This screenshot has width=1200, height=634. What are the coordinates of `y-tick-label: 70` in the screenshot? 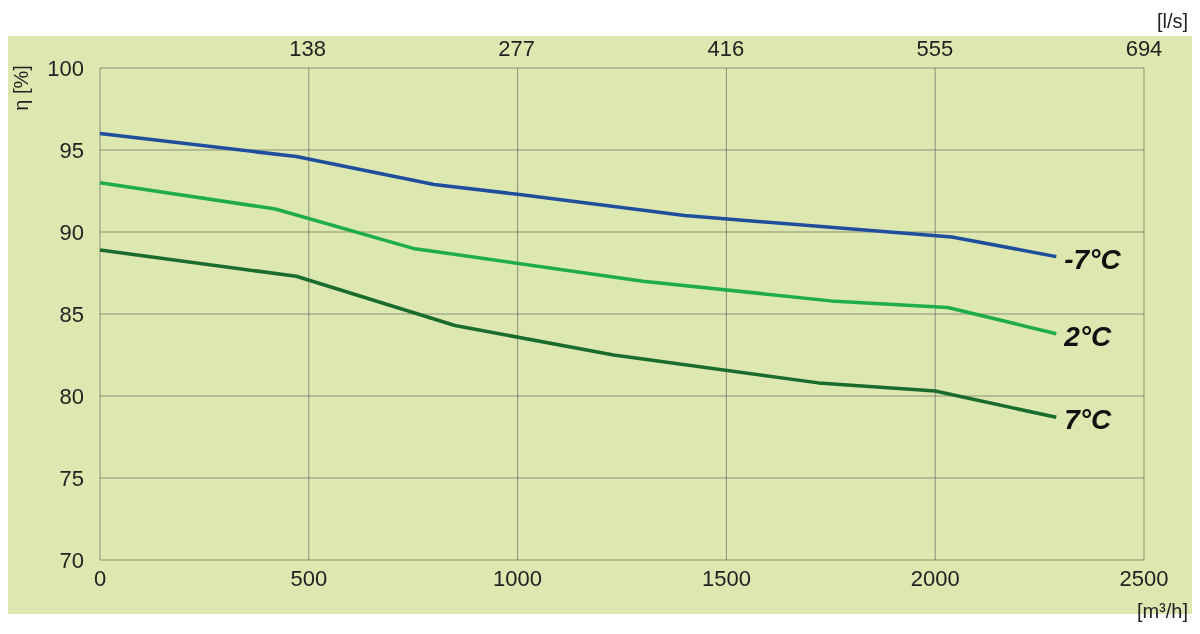 It's located at (71, 560).